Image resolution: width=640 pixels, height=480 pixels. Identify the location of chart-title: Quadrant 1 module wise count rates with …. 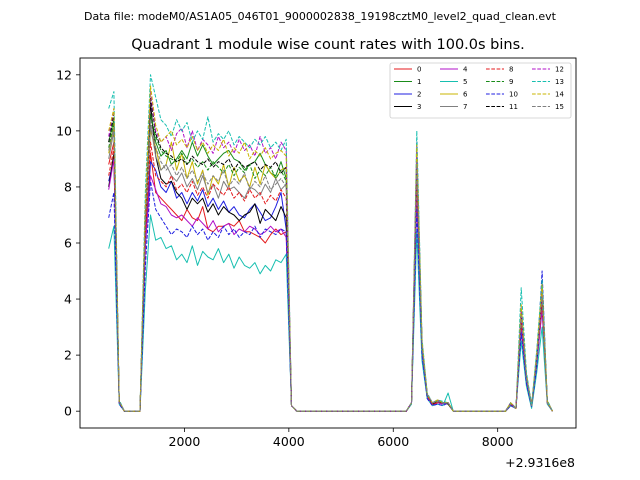
(328, 45).